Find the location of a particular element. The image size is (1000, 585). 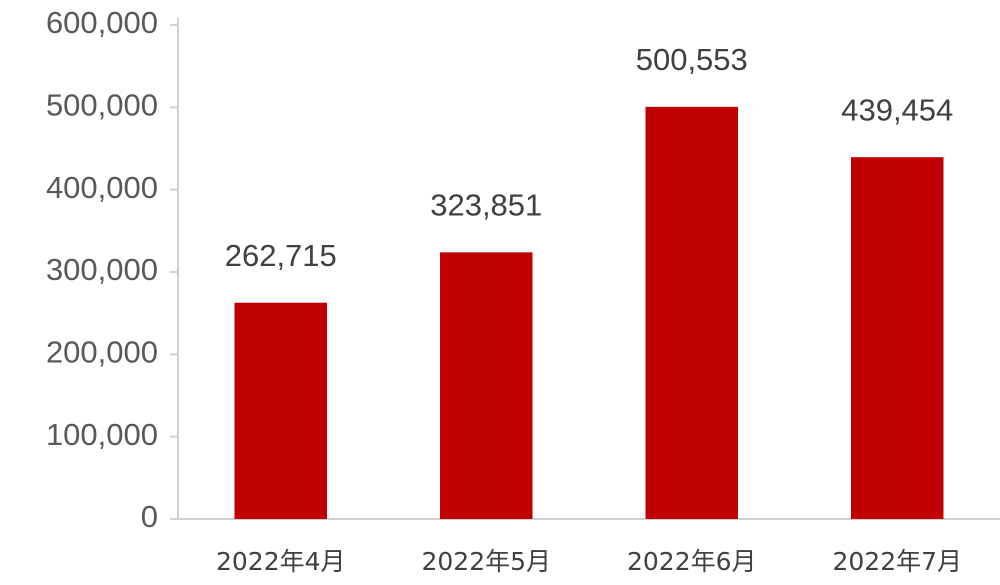

x-tick-label: 2022年6月 is located at coordinates (692, 561).